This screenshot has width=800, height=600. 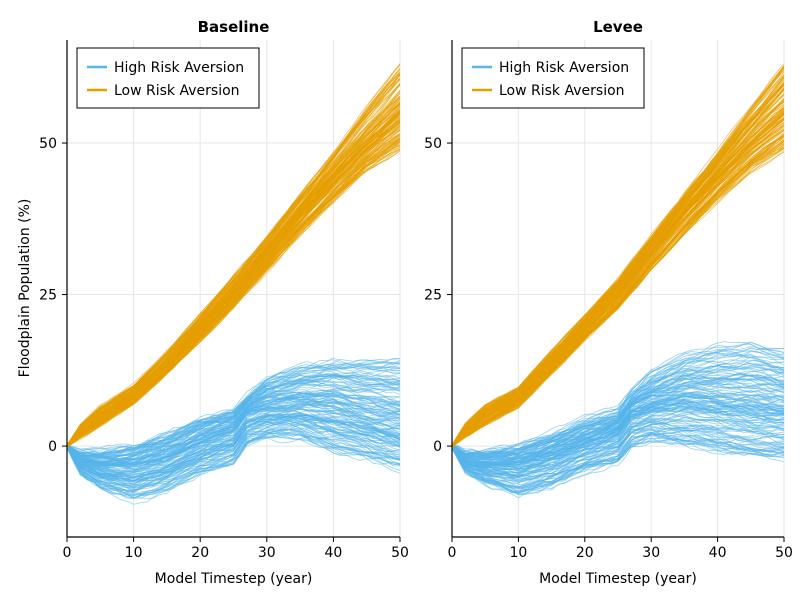 I want to click on panel-title: Levee, so click(x=618, y=27).